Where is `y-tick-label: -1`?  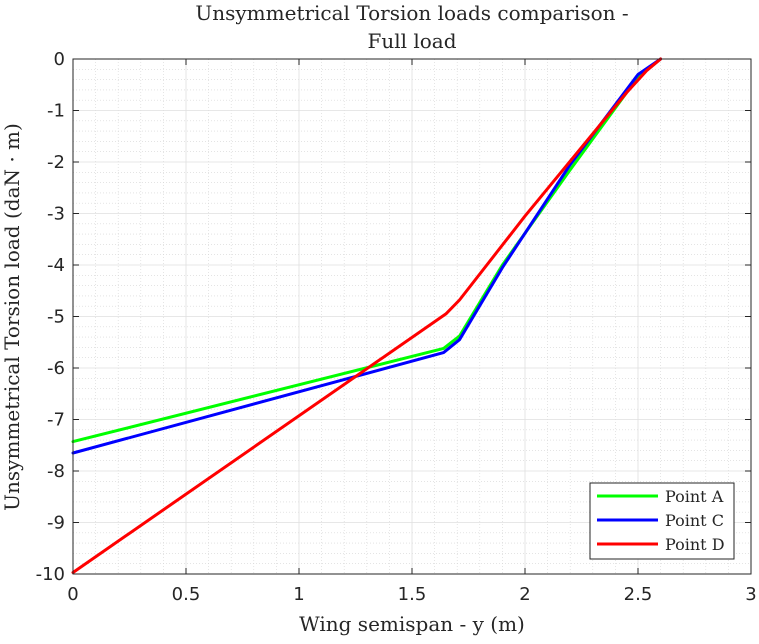 y-tick-label: -1 is located at coordinates (56, 111).